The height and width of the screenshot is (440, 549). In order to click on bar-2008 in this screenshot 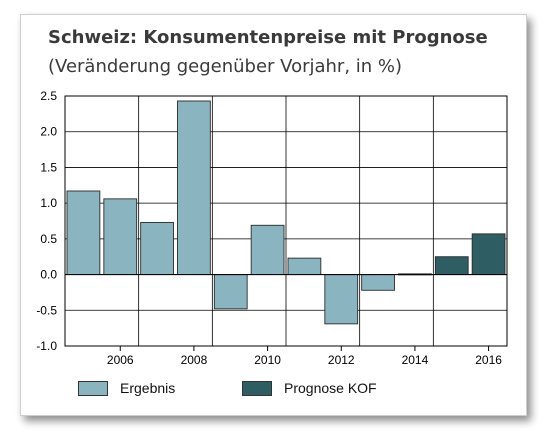, I will do `click(194, 188)`.